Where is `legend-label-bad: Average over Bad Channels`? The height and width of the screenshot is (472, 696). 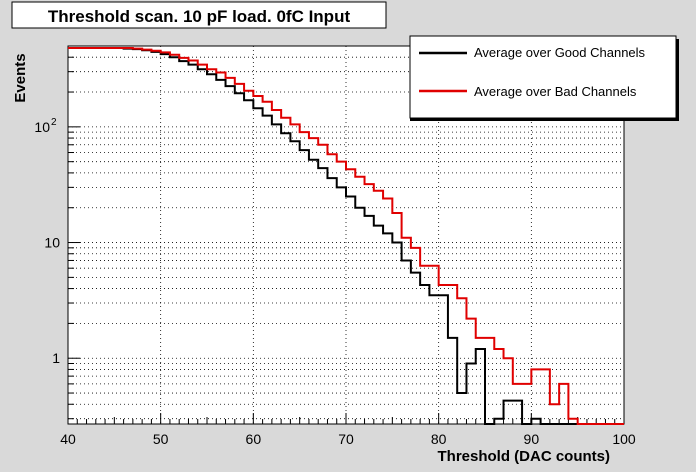 legend-label-bad: Average over Bad Channels is located at coordinates (555, 91).